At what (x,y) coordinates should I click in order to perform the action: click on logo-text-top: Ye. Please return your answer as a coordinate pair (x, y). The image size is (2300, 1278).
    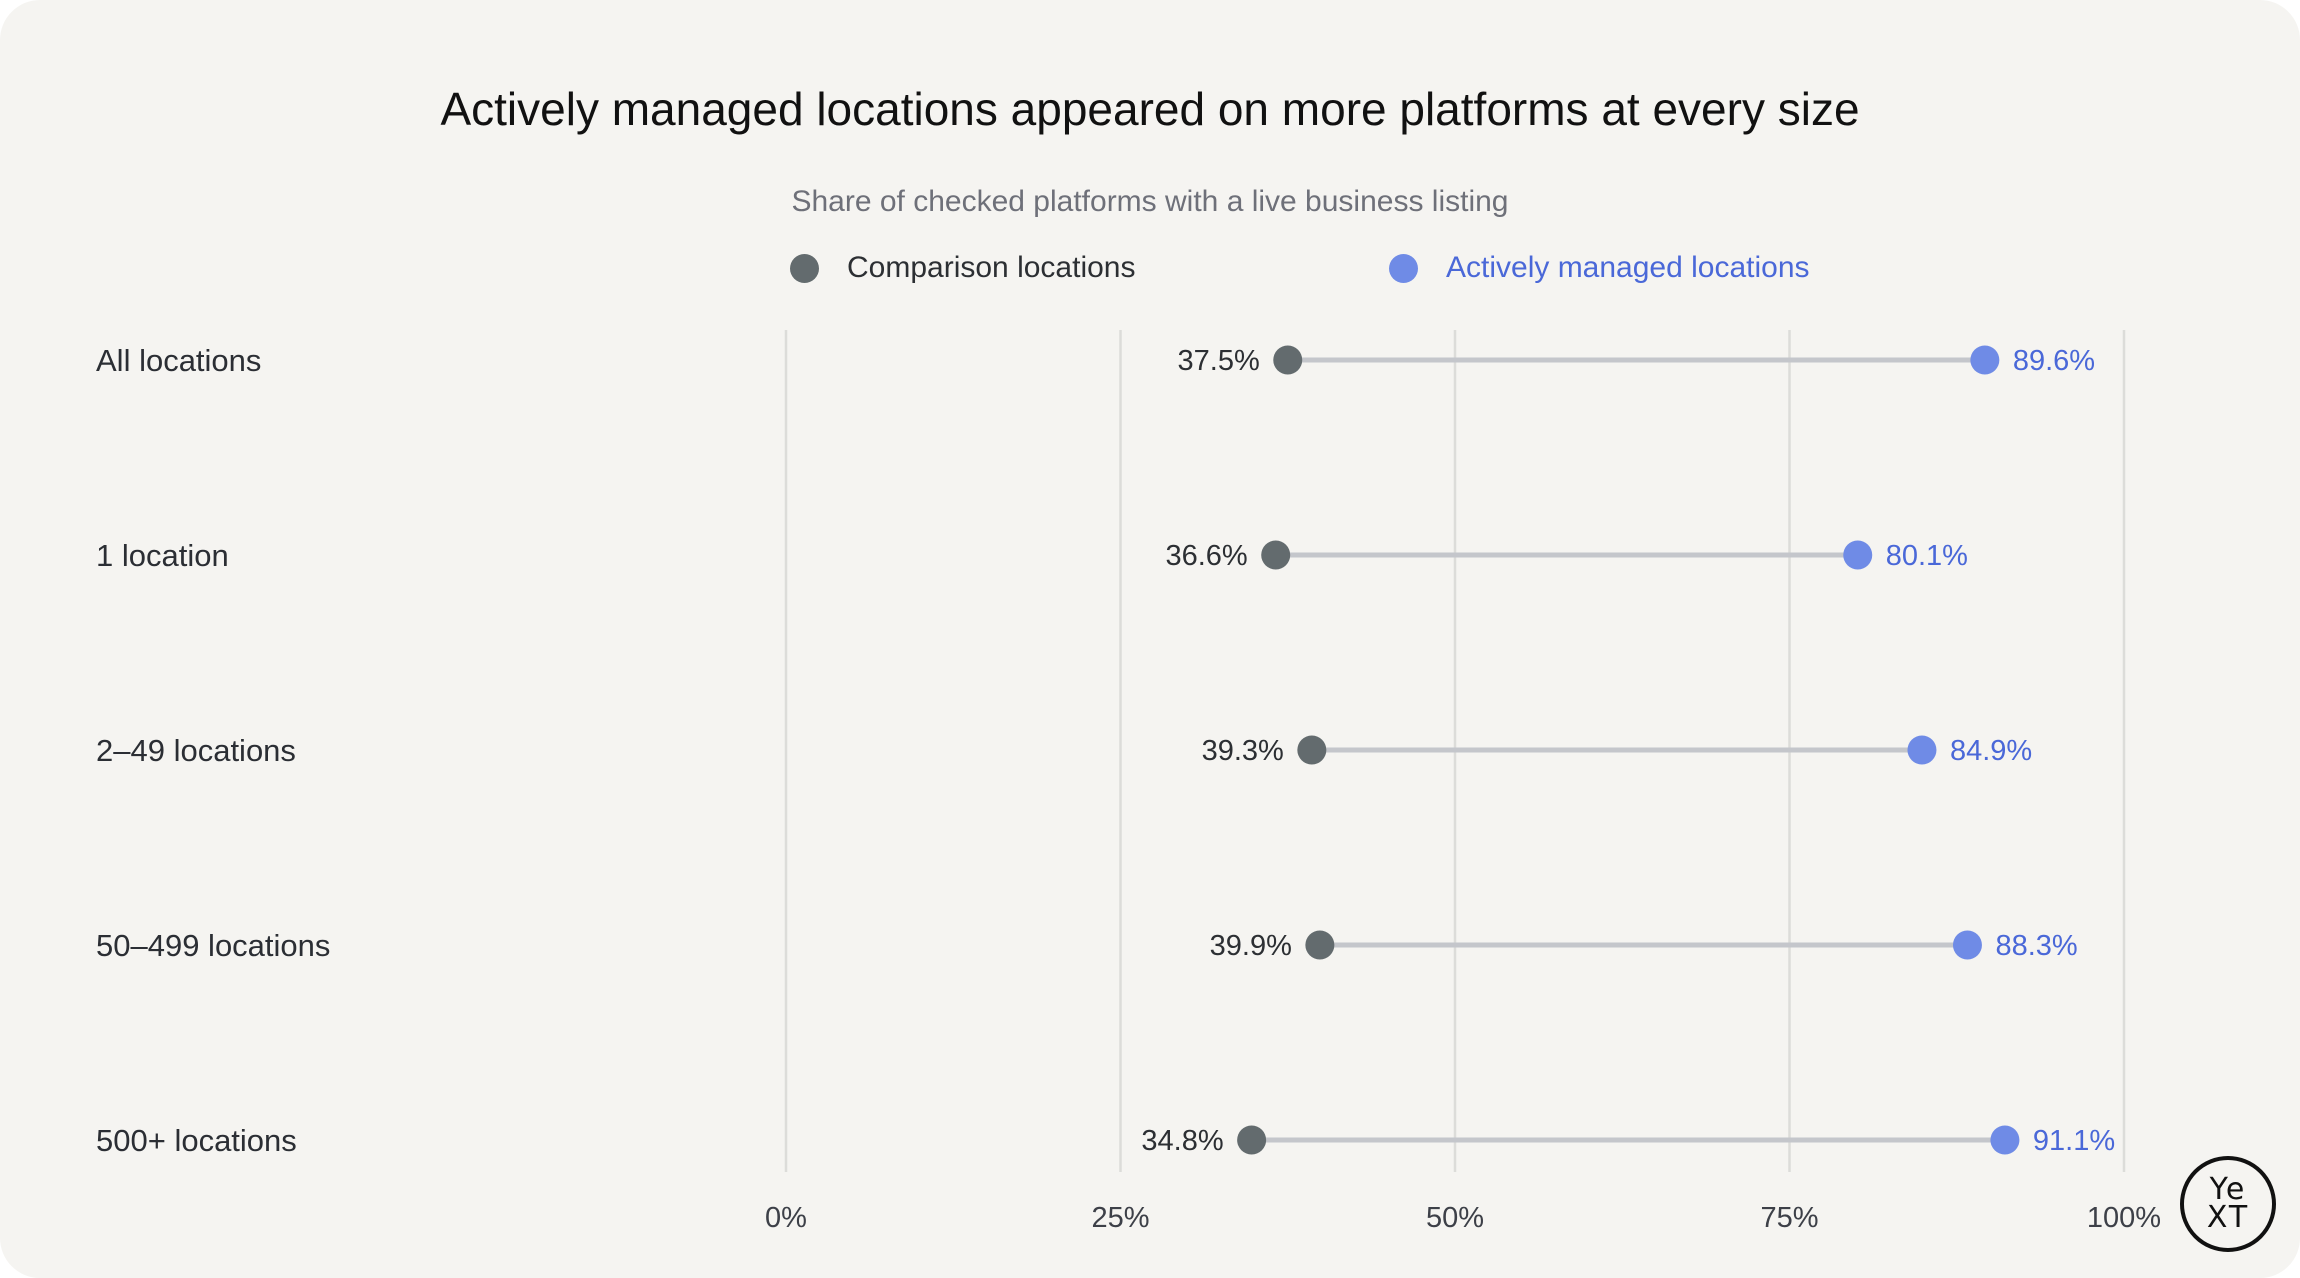
    Looking at the image, I should click on (2228, 1189).